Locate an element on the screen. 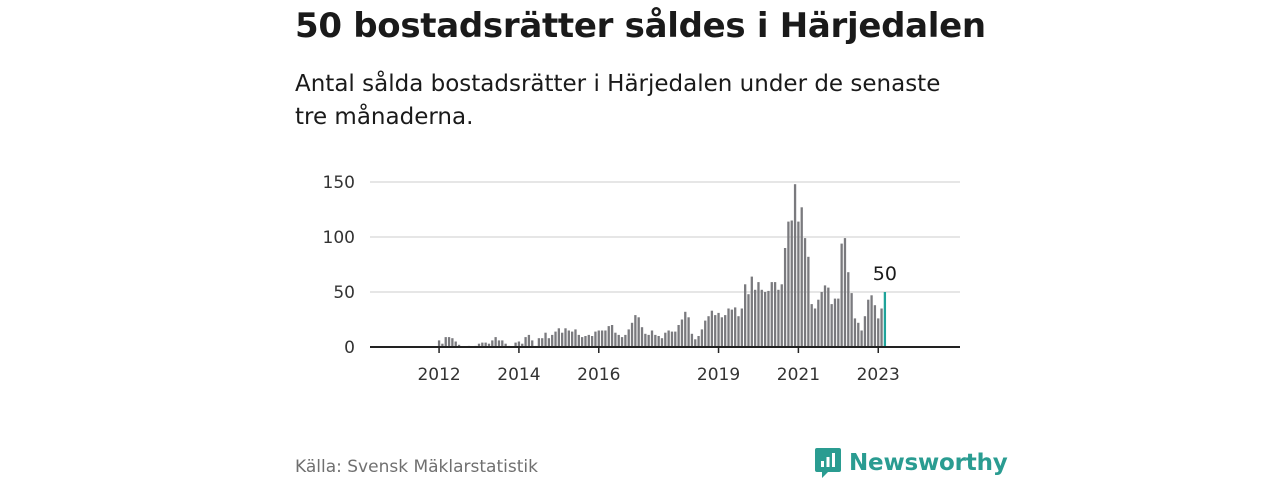  source-note: Källa: Svensk Mäklarstatistik is located at coordinates (416, 467).